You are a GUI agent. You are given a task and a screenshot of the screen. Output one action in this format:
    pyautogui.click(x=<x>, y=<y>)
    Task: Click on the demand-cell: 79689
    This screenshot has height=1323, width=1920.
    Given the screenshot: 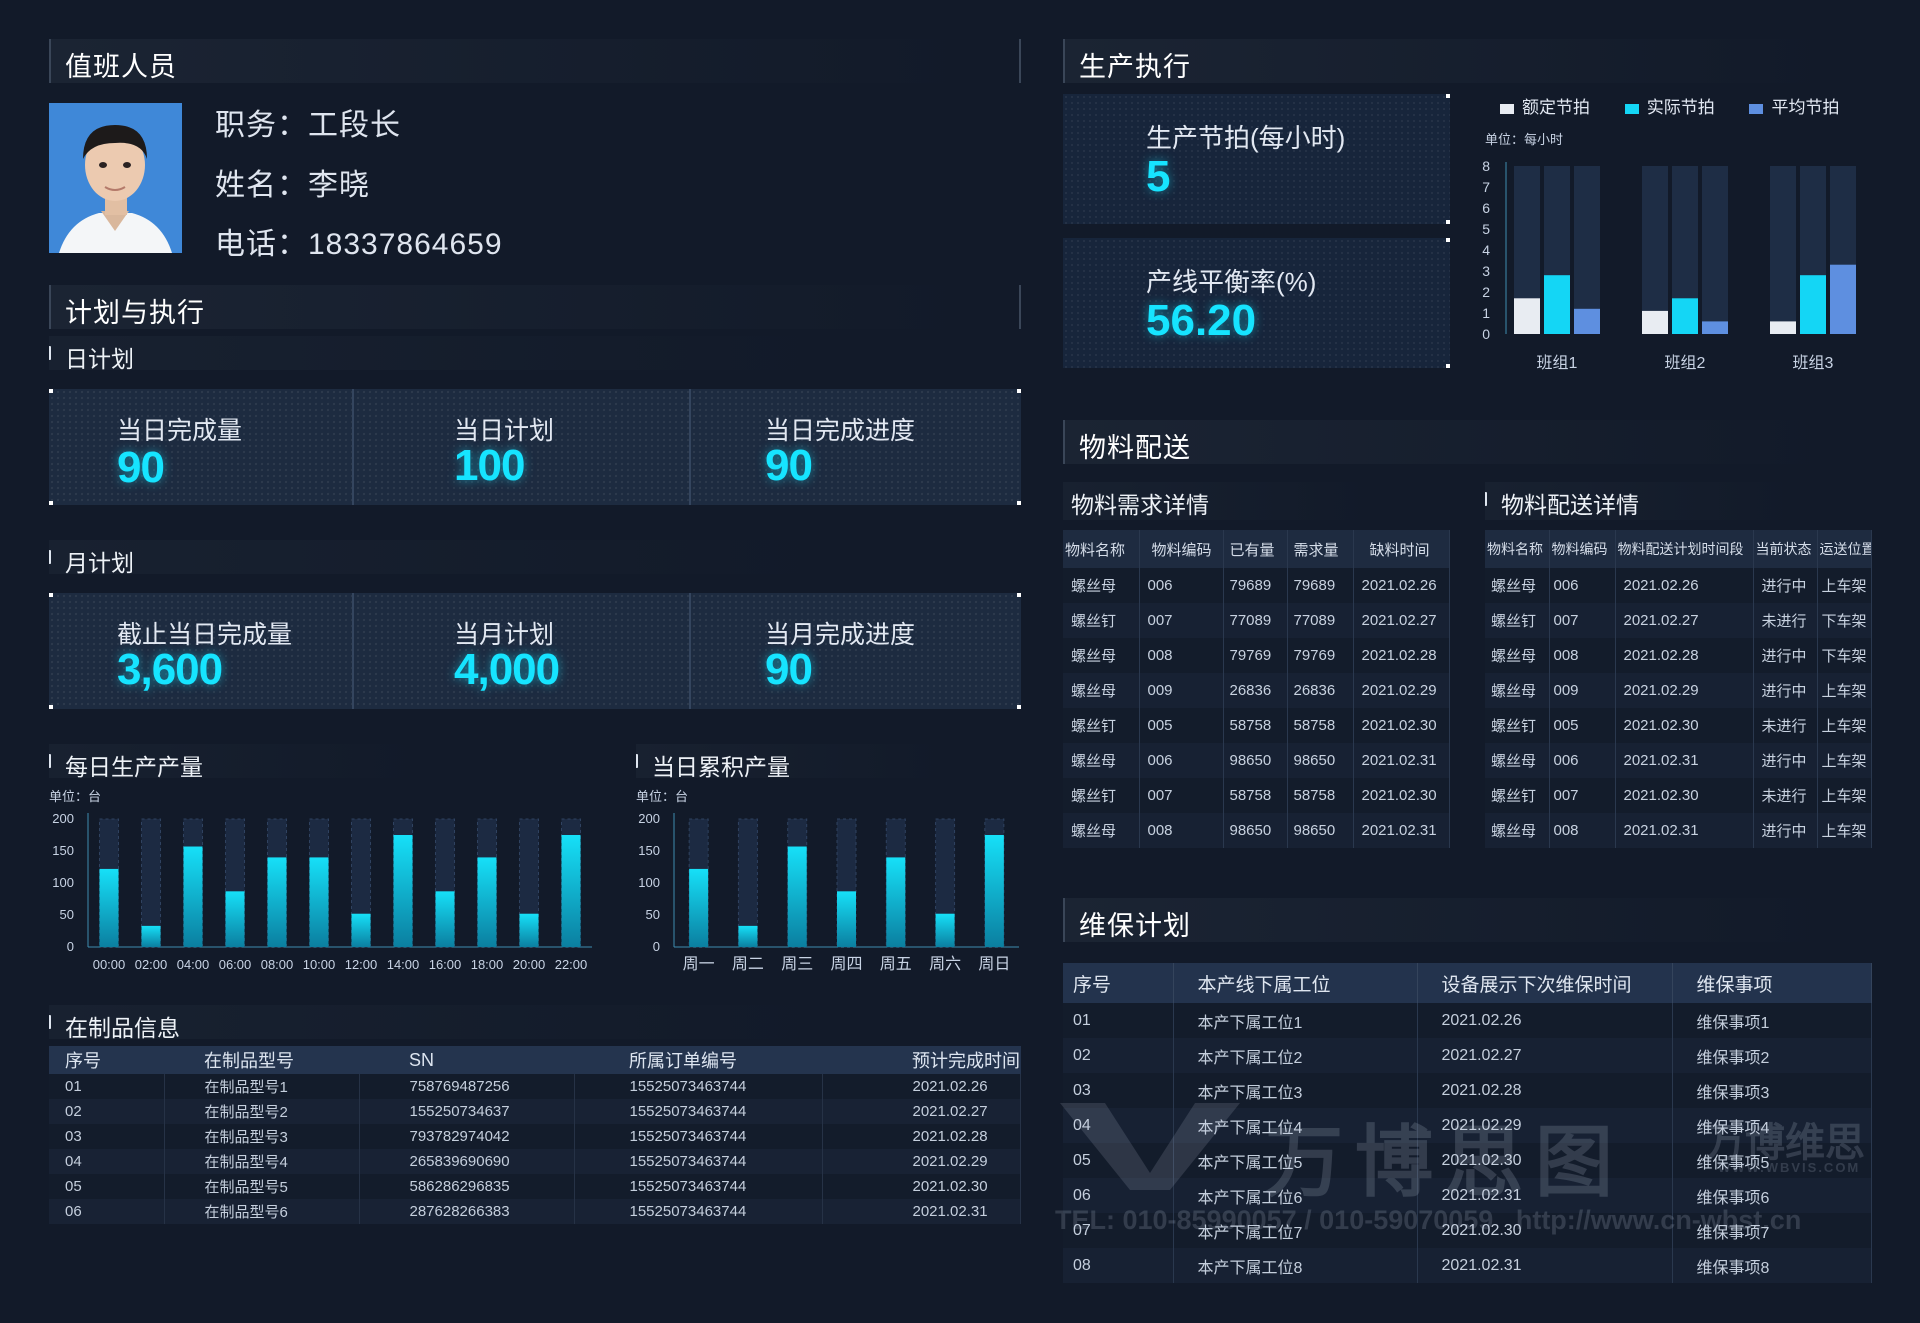 What is the action you would take?
    pyautogui.click(x=1320, y=585)
    